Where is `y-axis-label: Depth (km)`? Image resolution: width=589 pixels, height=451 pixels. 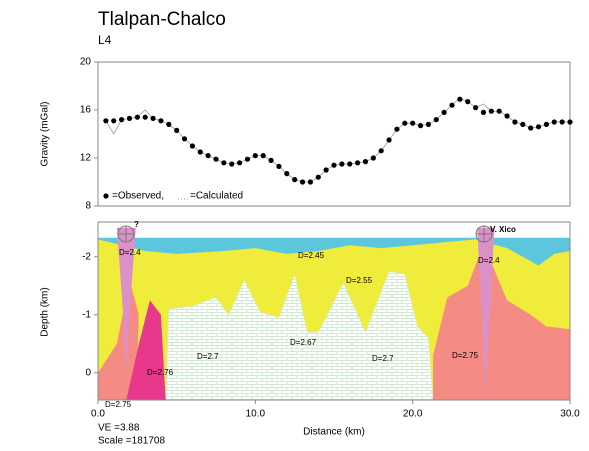 y-axis-label: Depth (km) is located at coordinates (45, 311).